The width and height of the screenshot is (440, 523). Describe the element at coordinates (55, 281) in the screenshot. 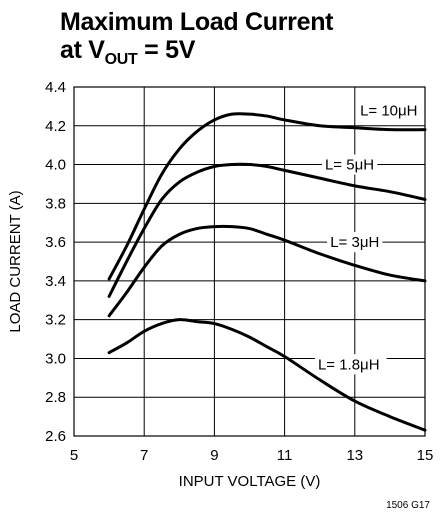

I see `y-tick-label: 3.4` at that location.